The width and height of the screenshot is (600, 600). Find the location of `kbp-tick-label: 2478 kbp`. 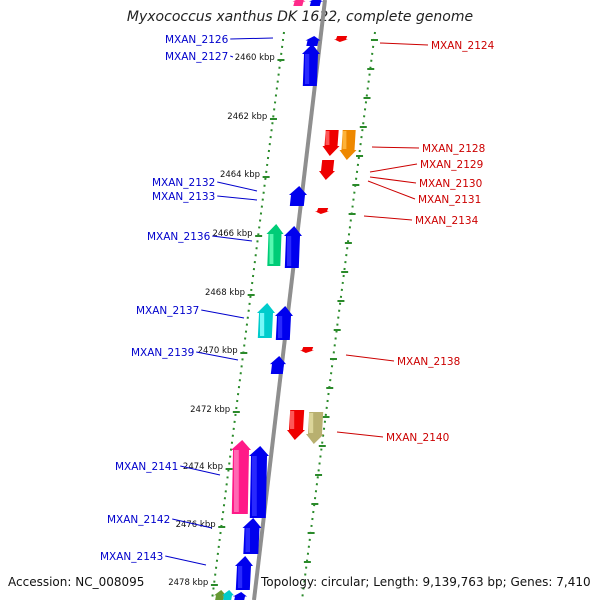

kbp-tick-label: 2478 kbp is located at coordinates (188, 583).